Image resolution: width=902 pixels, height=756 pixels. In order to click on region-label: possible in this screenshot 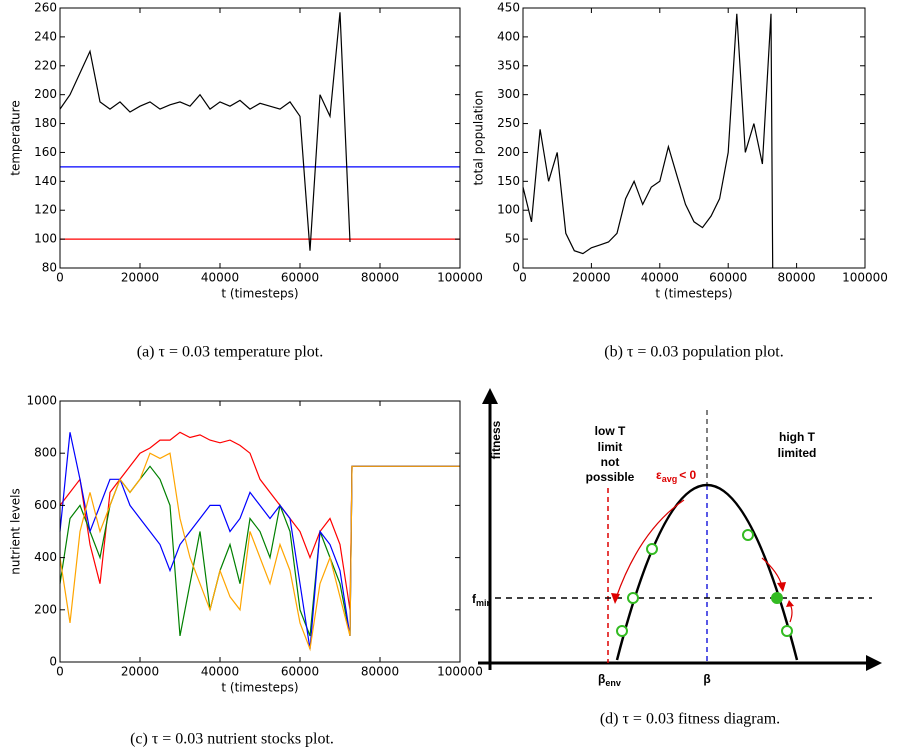, I will do `click(610, 477)`.